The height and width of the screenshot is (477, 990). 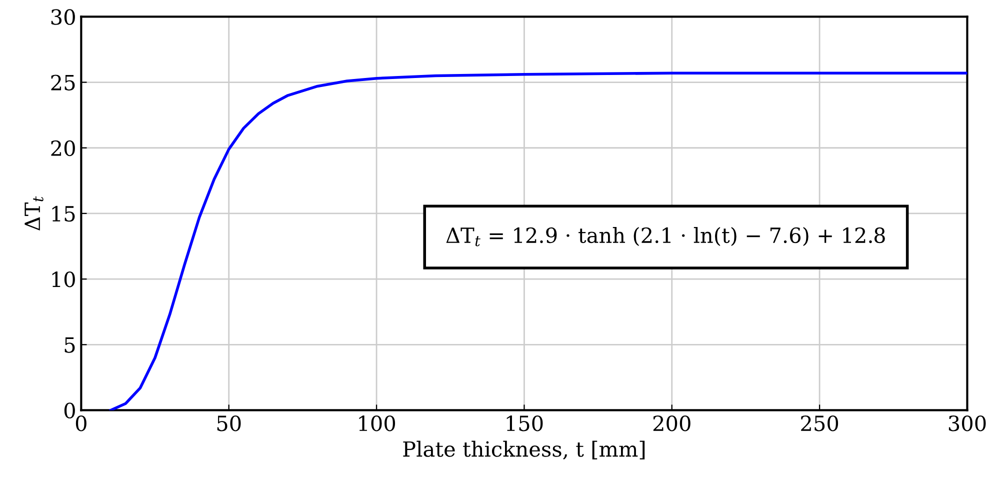 What do you see at coordinates (665, 236) in the screenshot?
I see `annotation: ΔT$_{t}$ = 12.9 · tanh (2.1 · ln(t) − 7.6) + 12.8` at bounding box center [665, 236].